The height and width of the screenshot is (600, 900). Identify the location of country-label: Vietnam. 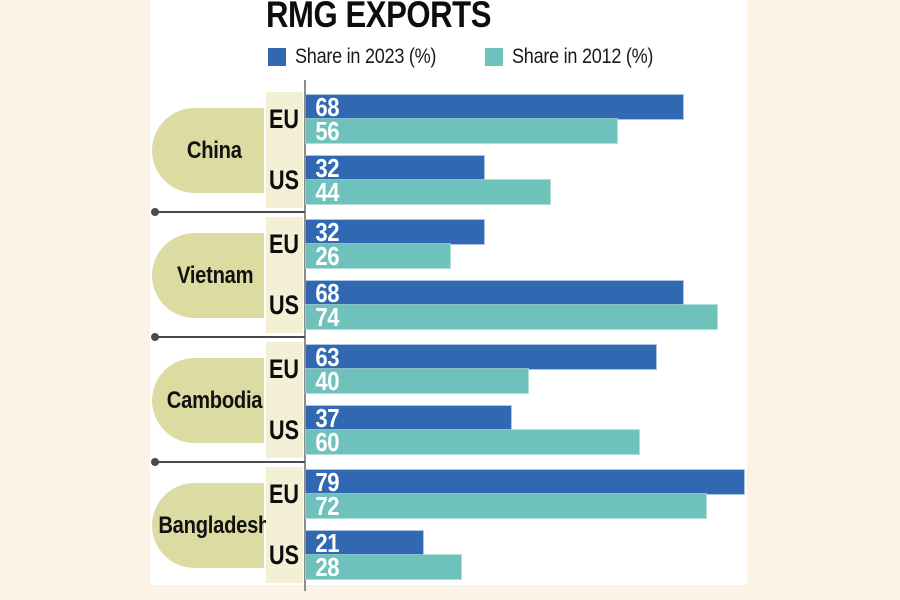
(215, 275).